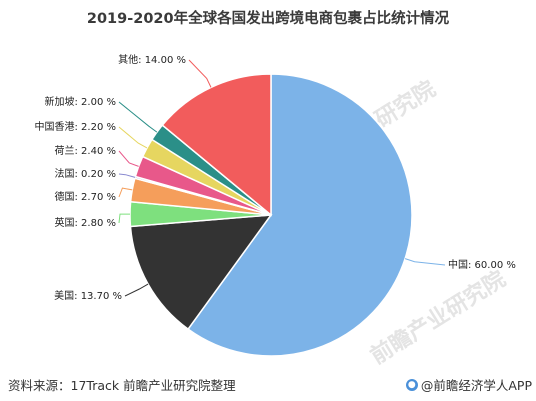  I want to click on slice-label-6: 荷兰: 2.40 %, so click(86, 150).